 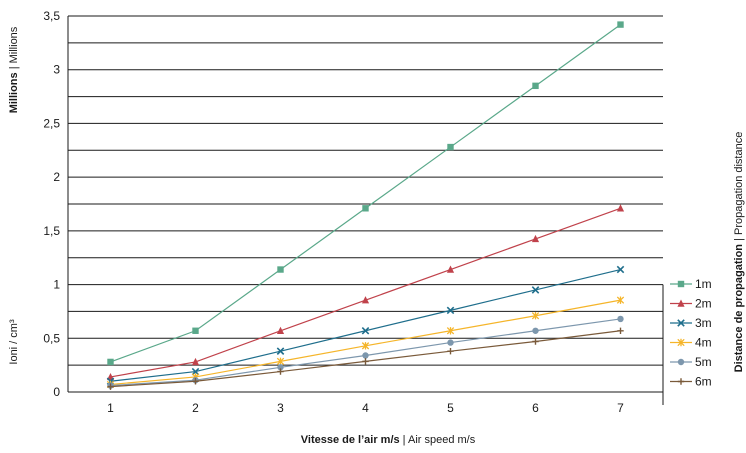 I want to click on y-tick-label: 1, so click(x=56, y=285).